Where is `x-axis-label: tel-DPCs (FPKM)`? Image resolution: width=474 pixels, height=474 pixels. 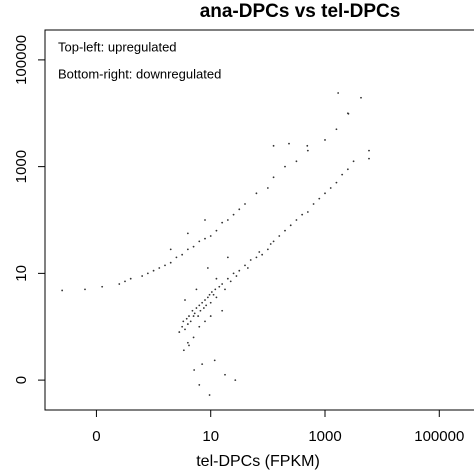
x-axis-label: tel-DPCs (FPKM) is located at coordinates (258, 461).